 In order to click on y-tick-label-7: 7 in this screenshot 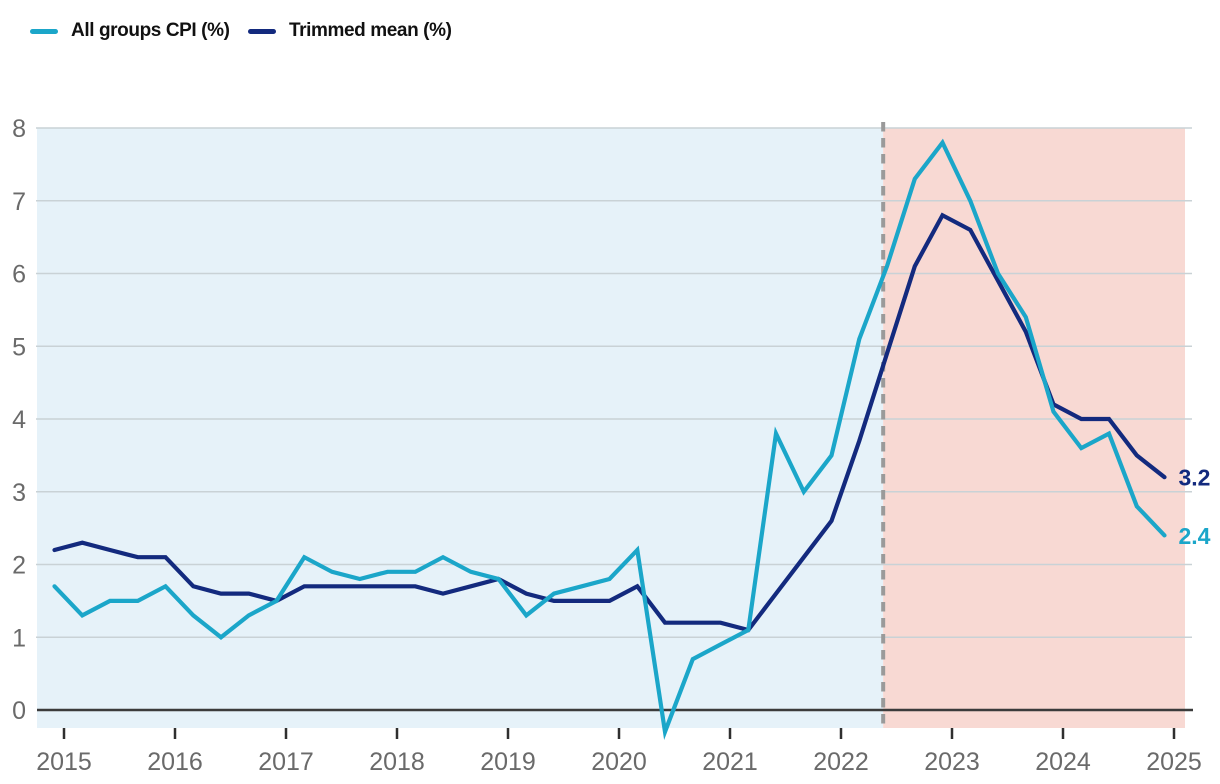, I will do `click(19, 202)`.